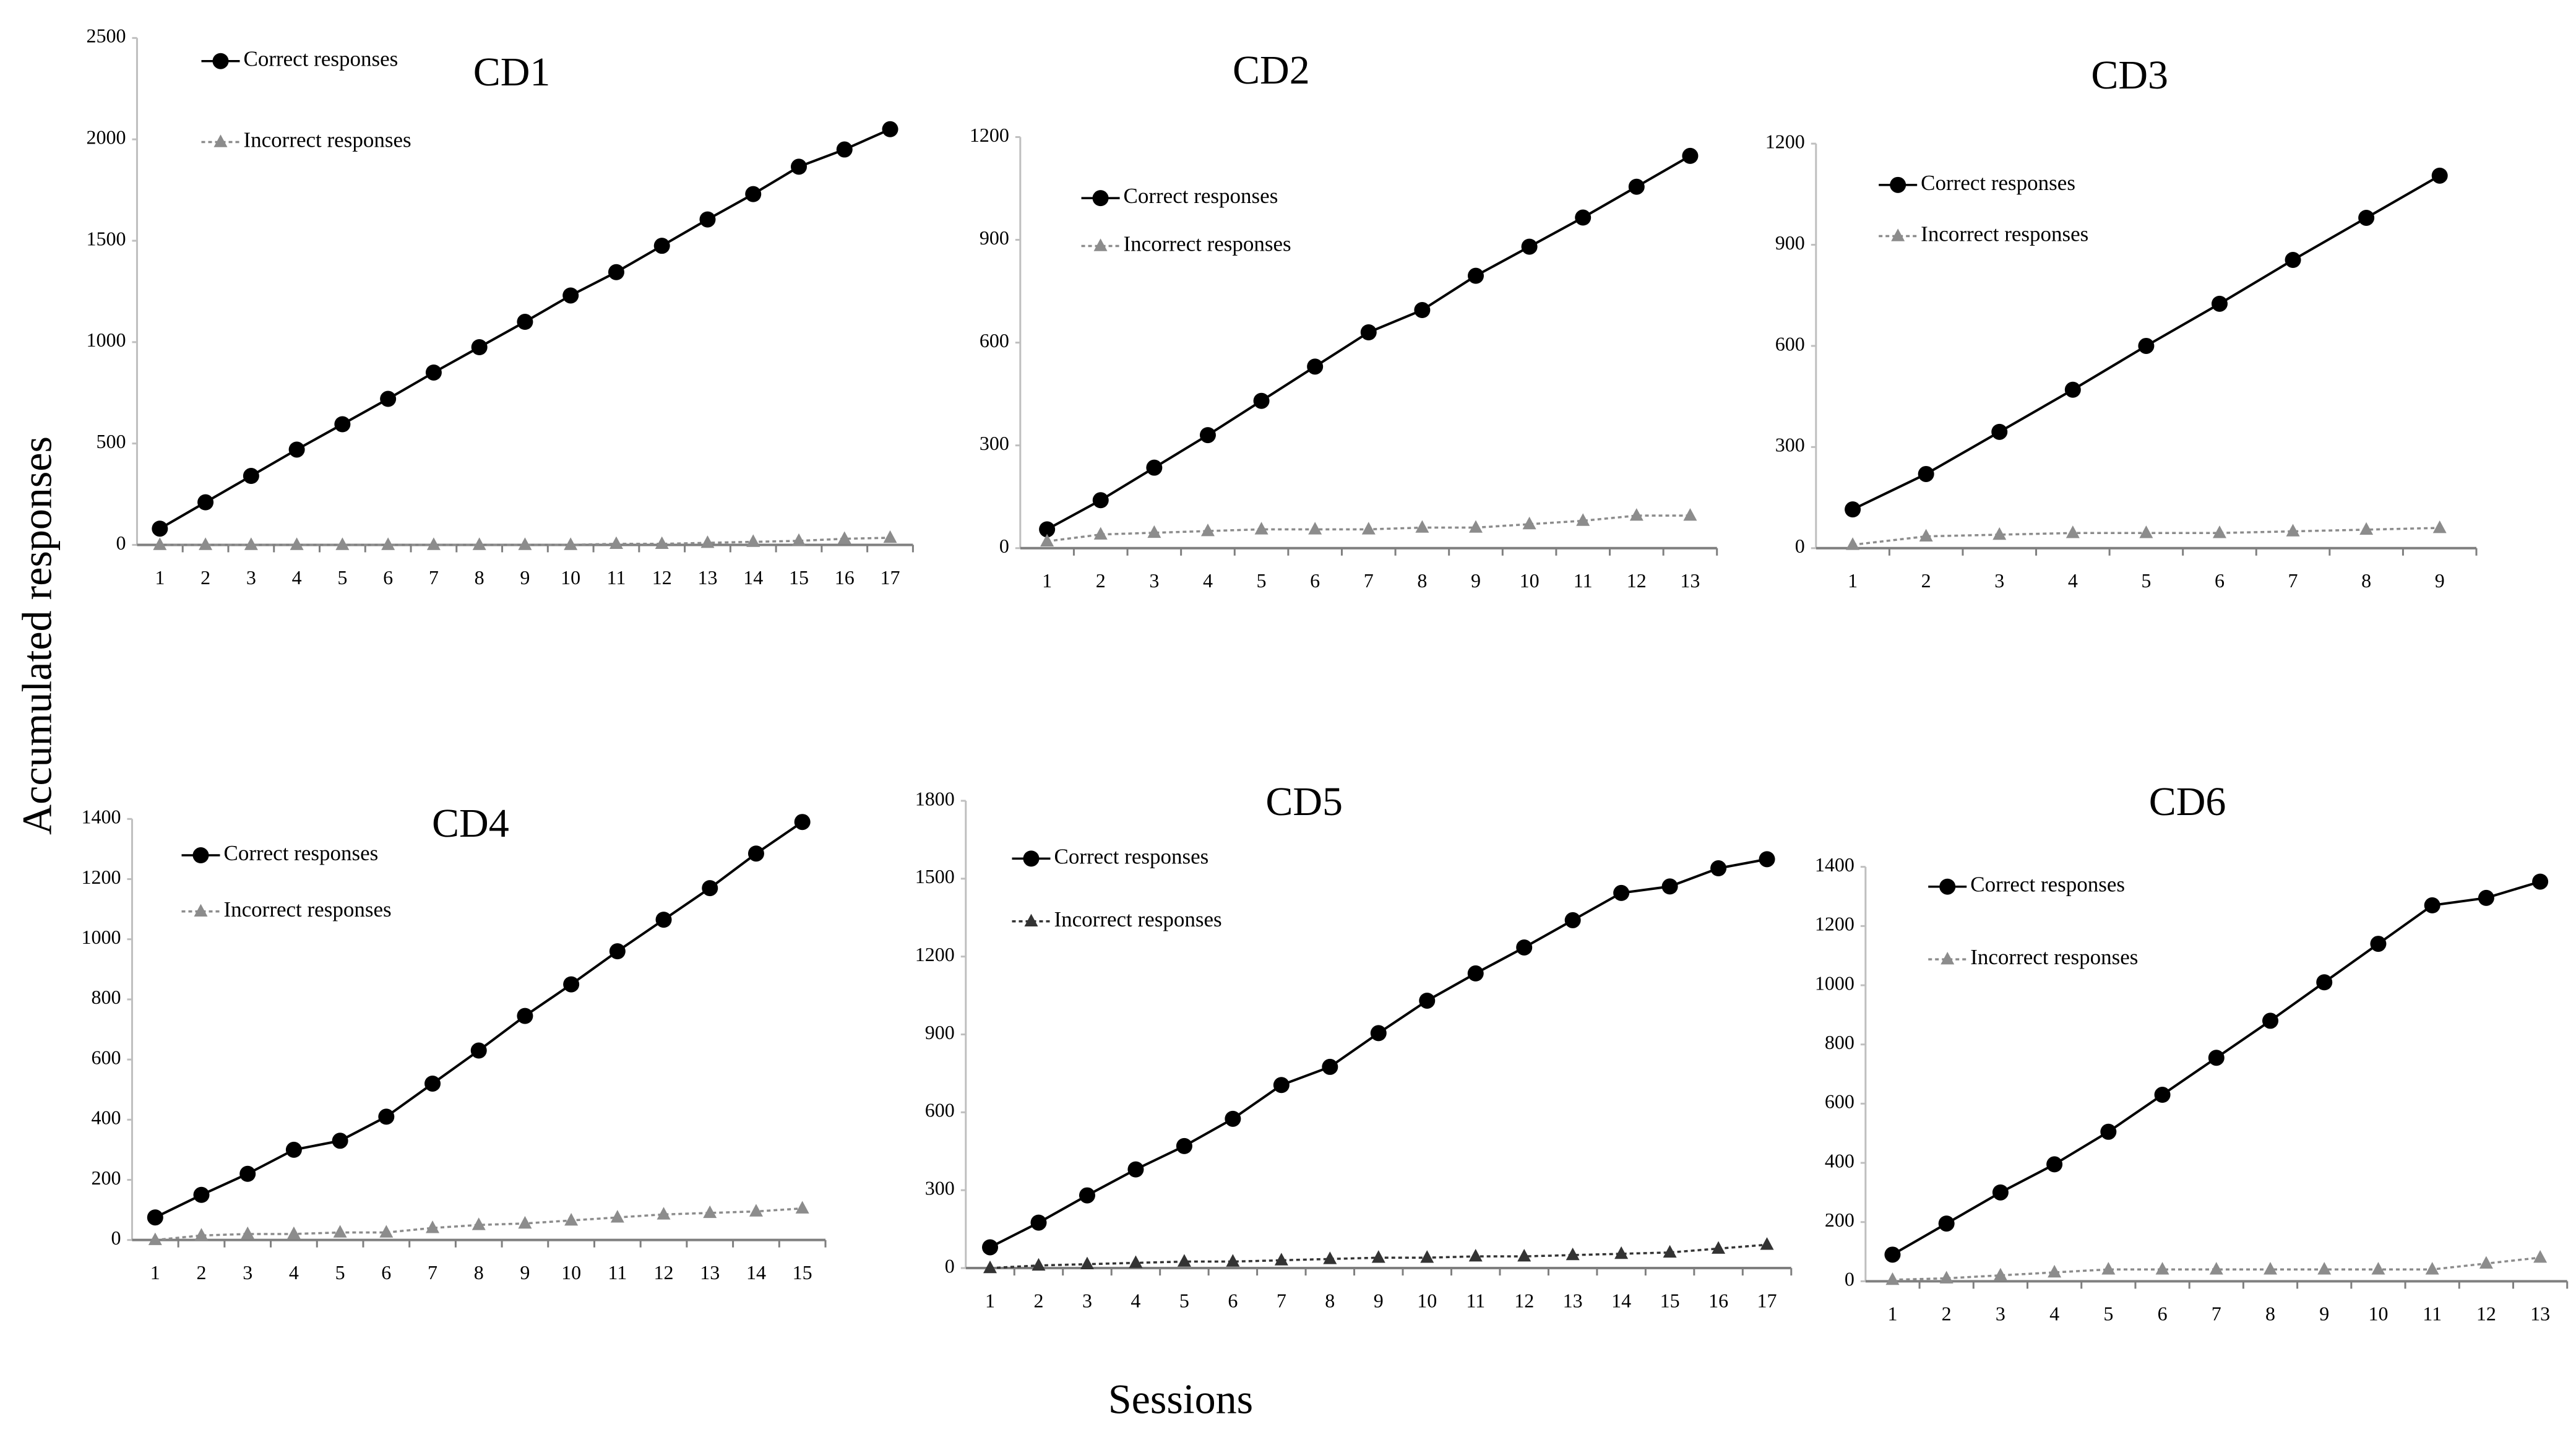 The width and height of the screenshot is (2576, 1437). I want to click on y-tick-label: 1200, so click(935, 954).